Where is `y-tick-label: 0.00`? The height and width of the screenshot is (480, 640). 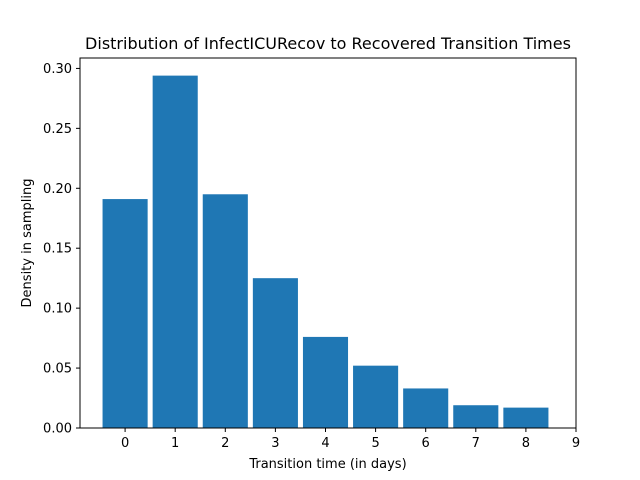 y-tick-label: 0.00 is located at coordinates (57, 429).